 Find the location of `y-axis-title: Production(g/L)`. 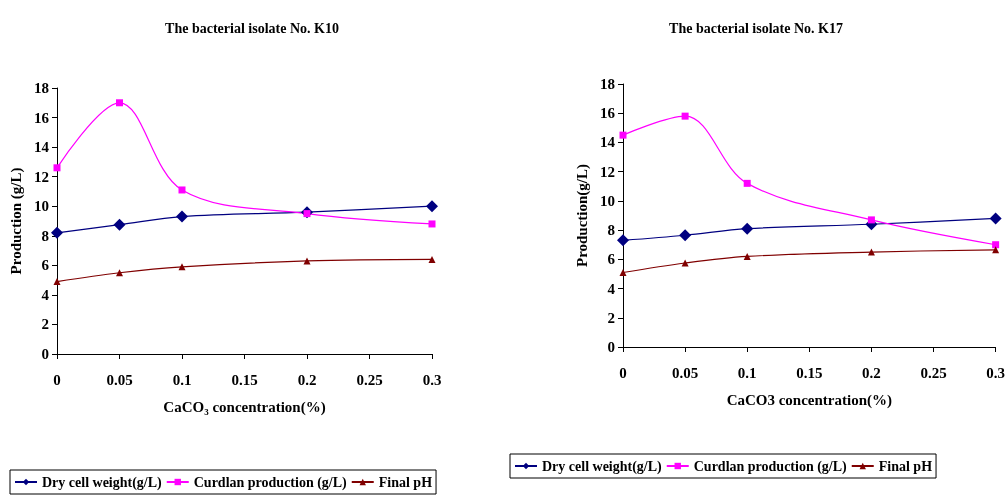

y-axis-title: Production(g/L) is located at coordinates (582, 215).